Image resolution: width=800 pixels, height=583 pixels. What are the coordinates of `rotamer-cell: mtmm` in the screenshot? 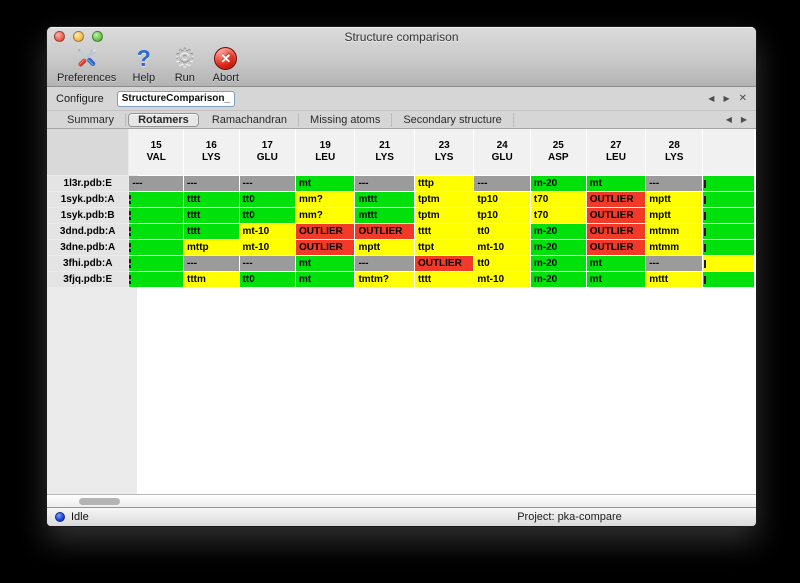 It's located at (674, 231).